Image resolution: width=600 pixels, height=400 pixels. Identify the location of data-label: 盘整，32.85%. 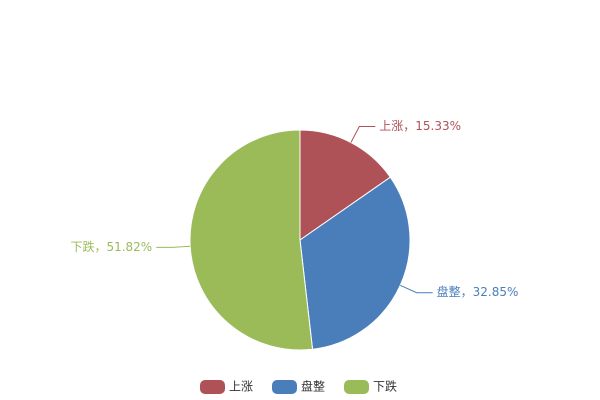
(478, 291).